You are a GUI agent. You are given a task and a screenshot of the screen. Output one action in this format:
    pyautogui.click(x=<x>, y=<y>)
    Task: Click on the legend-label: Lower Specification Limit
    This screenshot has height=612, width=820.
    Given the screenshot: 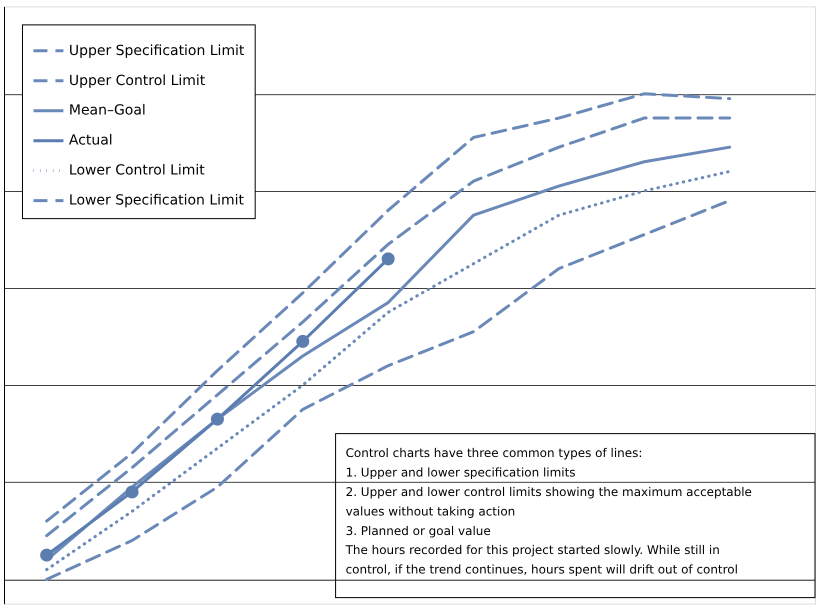 What is the action you would take?
    pyautogui.click(x=156, y=200)
    